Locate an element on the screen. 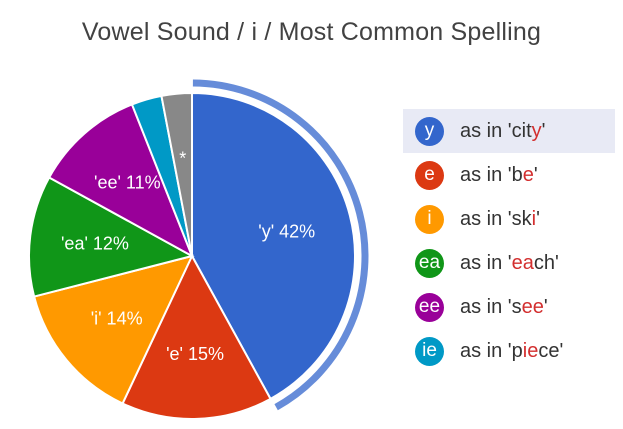 Image resolution: width=623 pixels, height=429 pixels. legend-label-ea: as in 'each' is located at coordinates (509, 262).